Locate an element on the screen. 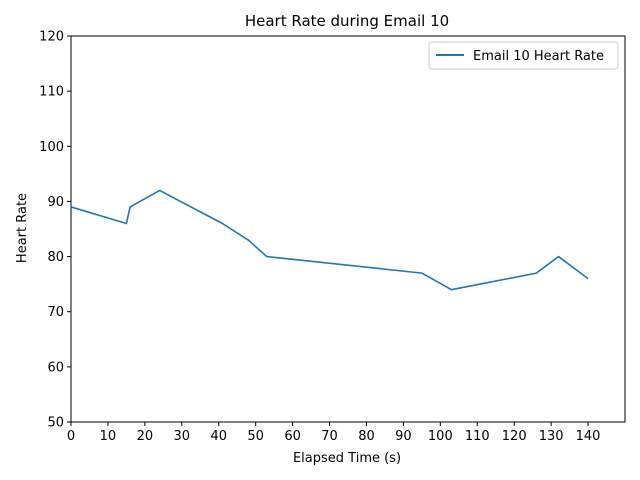 Image resolution: width=640 pixels, height=480 pixels. x-tick-label: 60 is located at coordinates (292, 436).